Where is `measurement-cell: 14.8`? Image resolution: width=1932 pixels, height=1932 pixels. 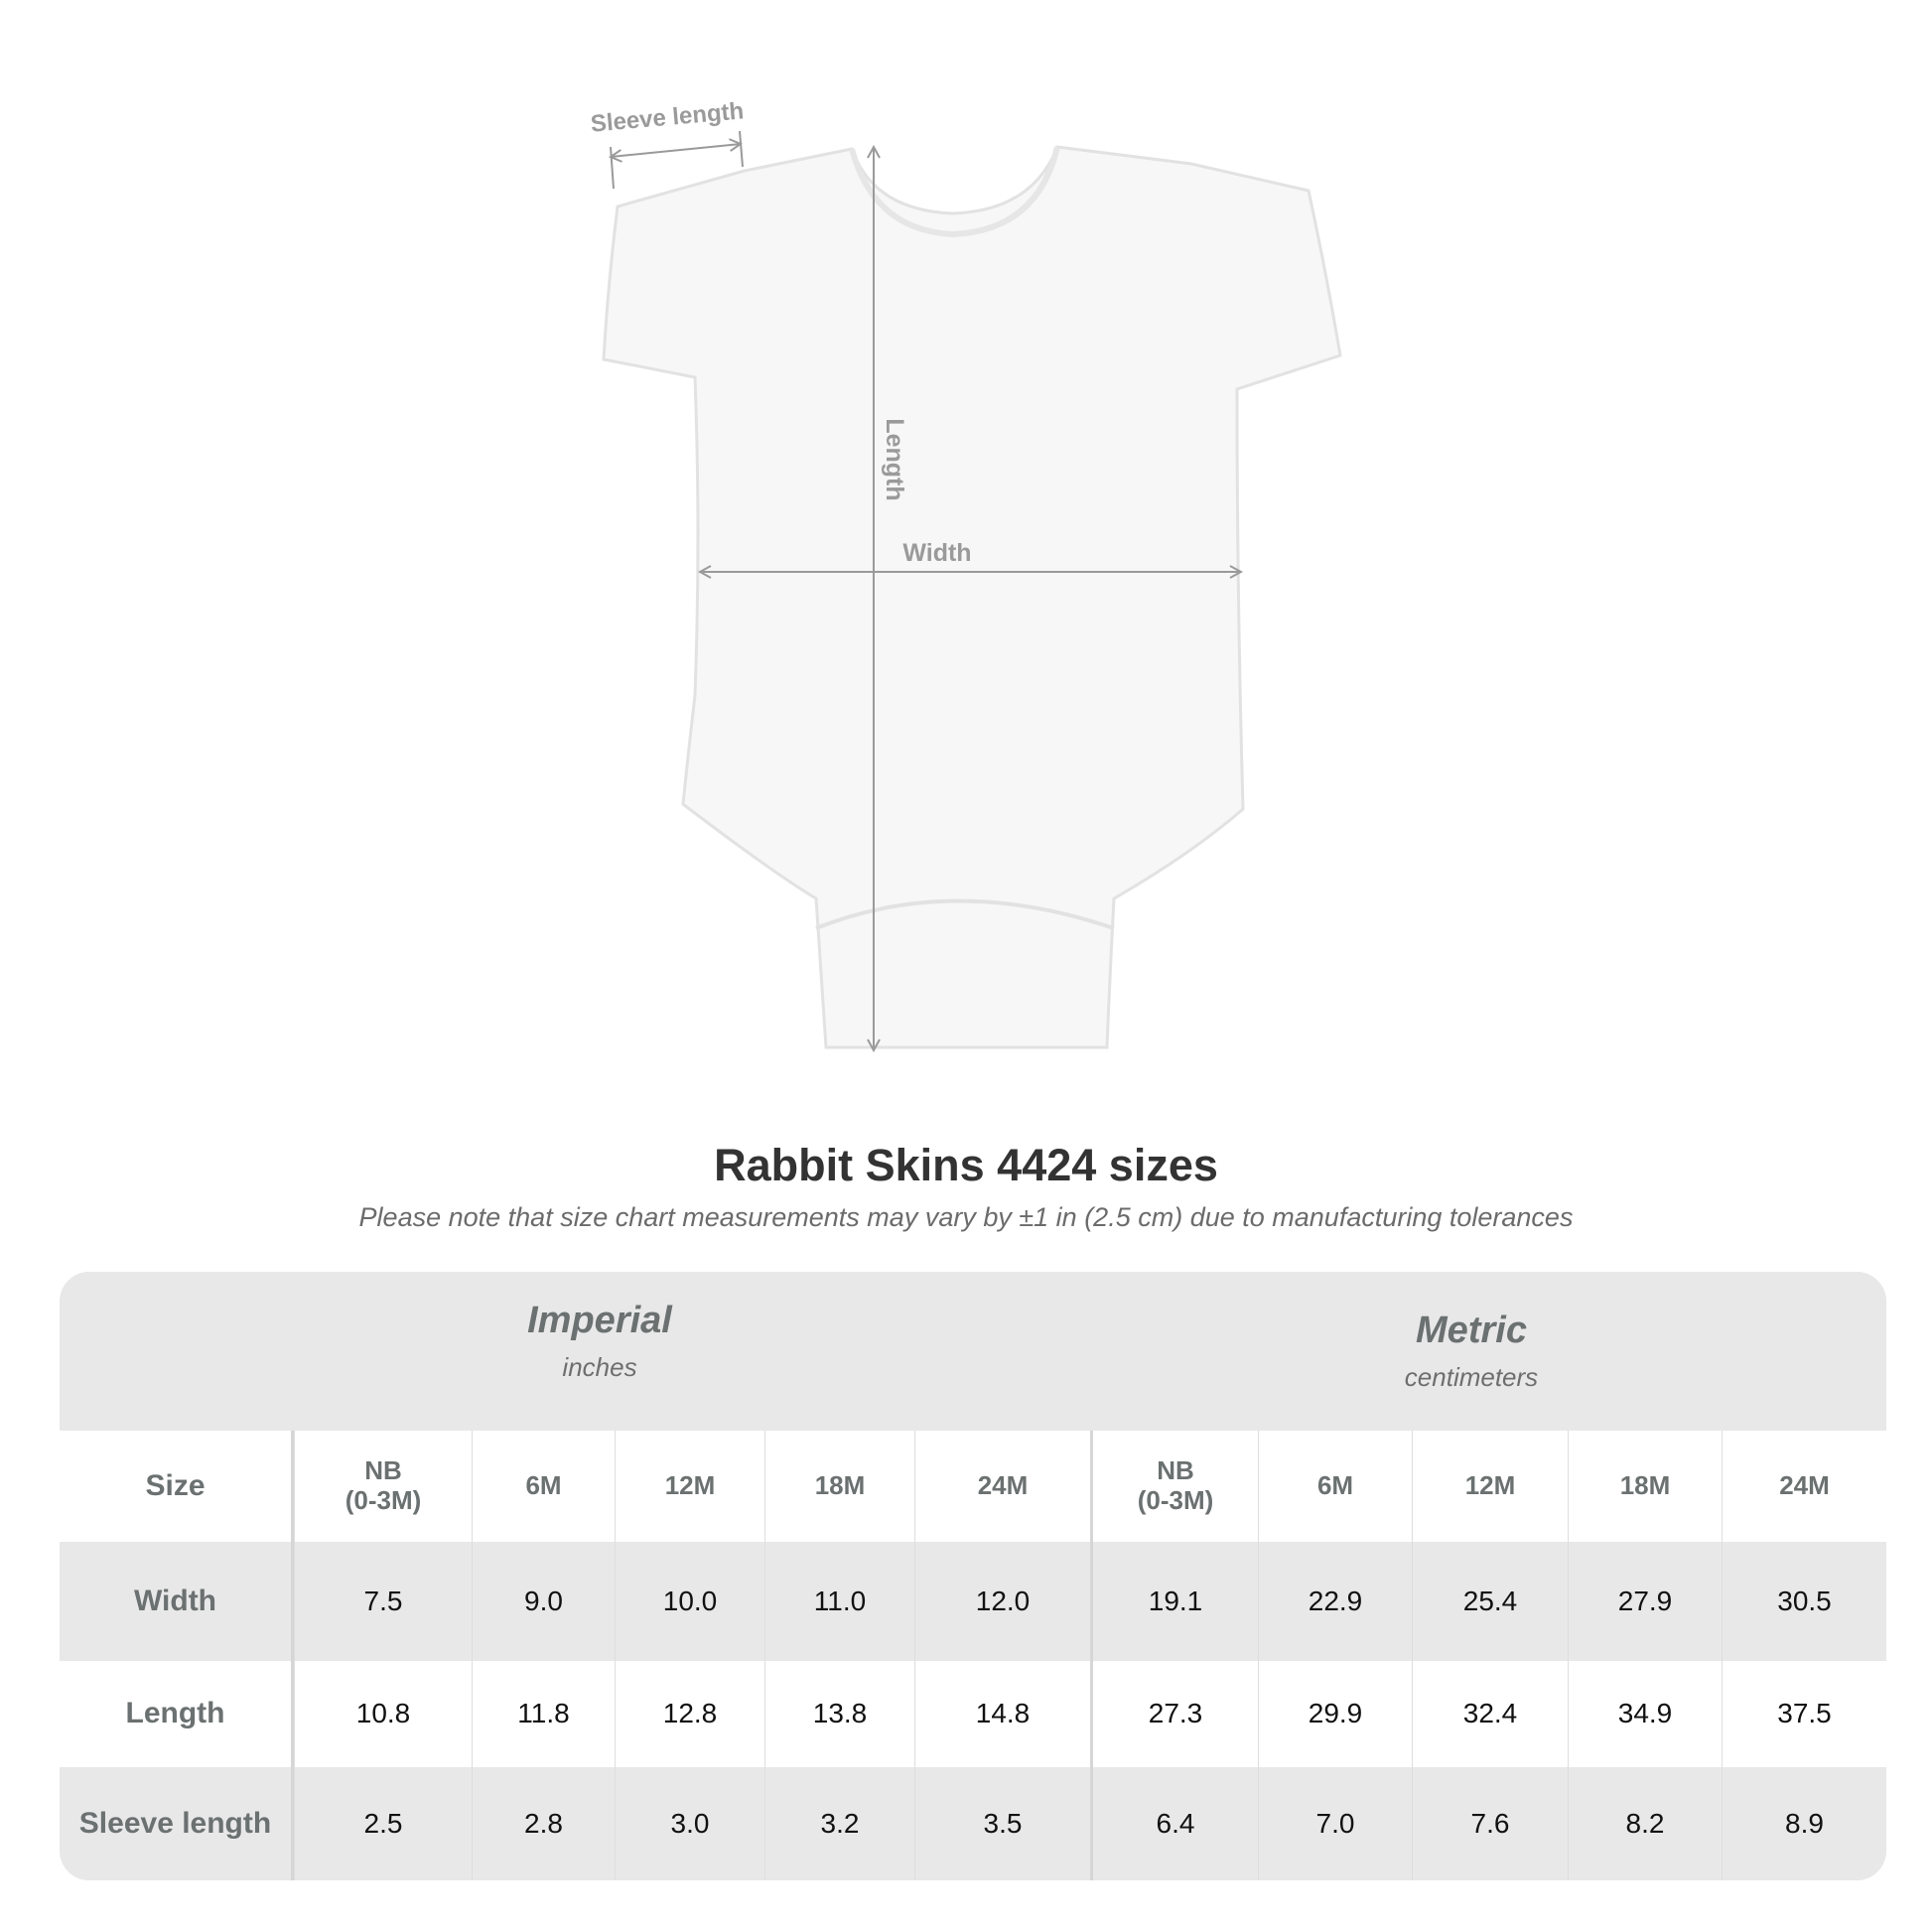 measurement-cell: 14.8 is located at coordinates (1002, 1714).